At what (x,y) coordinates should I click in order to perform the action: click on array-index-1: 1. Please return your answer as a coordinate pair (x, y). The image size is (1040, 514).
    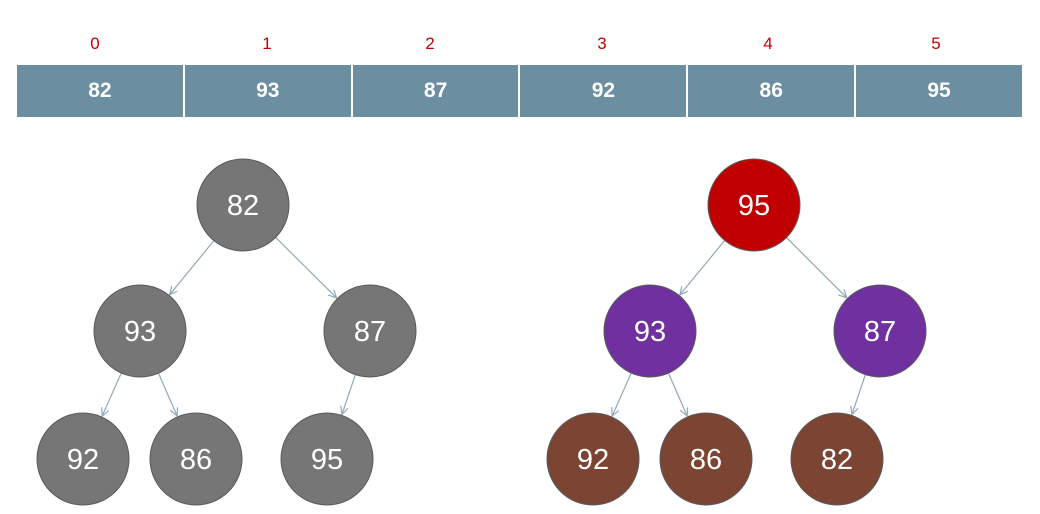
    Looking at the image, I should click on (267, 43).